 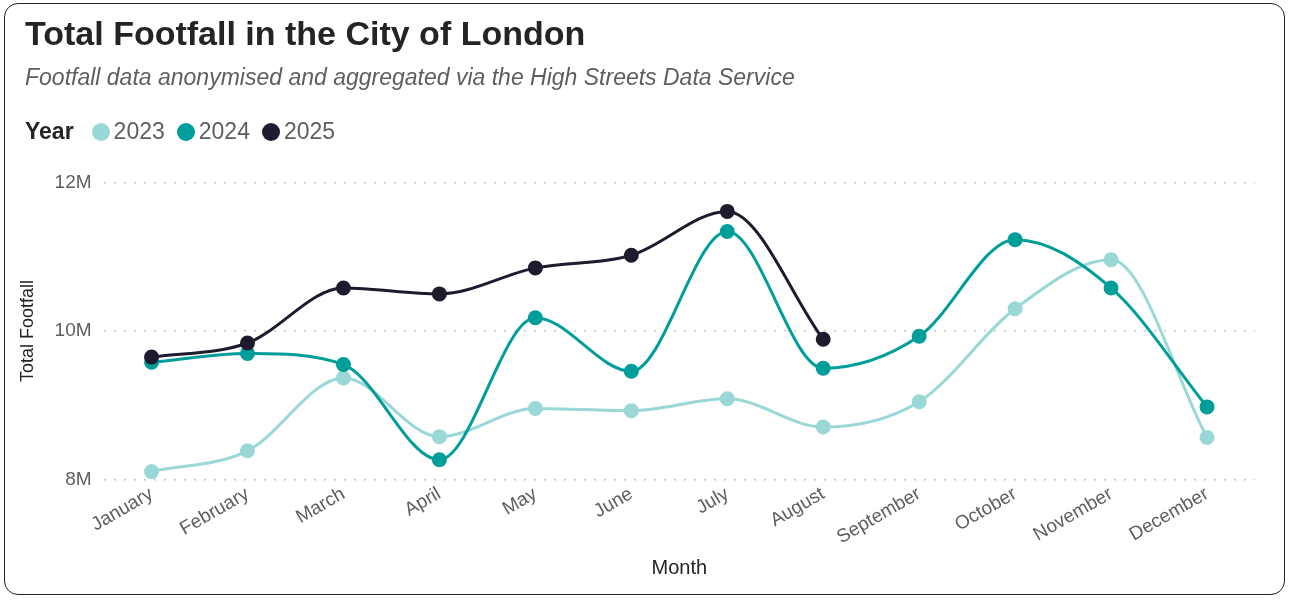 I want to click on y-tick-label: 12M, so click(x=73, y=181).